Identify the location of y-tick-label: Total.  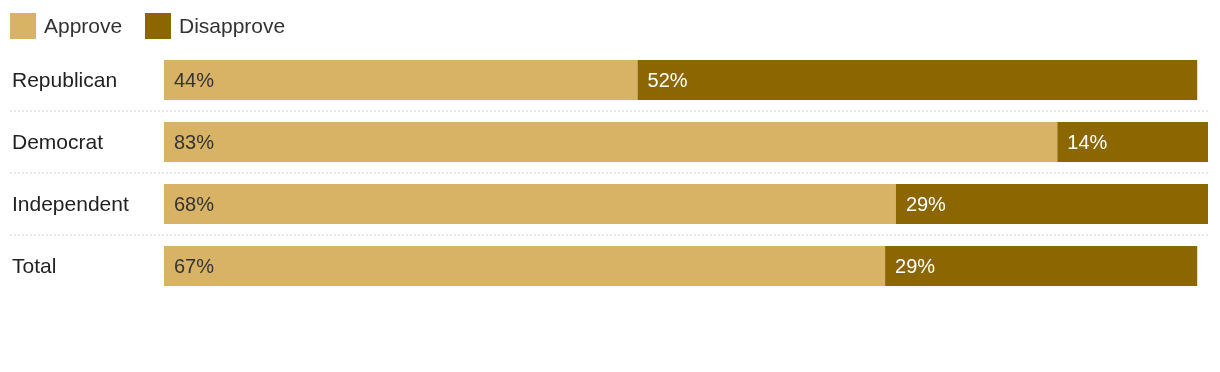
(34, 265).